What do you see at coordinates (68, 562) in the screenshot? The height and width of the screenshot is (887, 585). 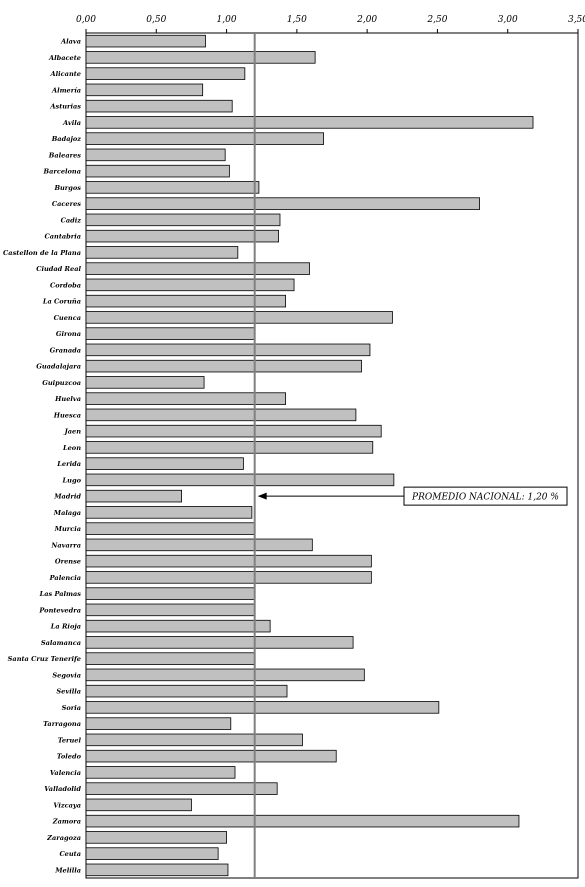 I see `category-label: Orense` at bounding box center [68, 562].